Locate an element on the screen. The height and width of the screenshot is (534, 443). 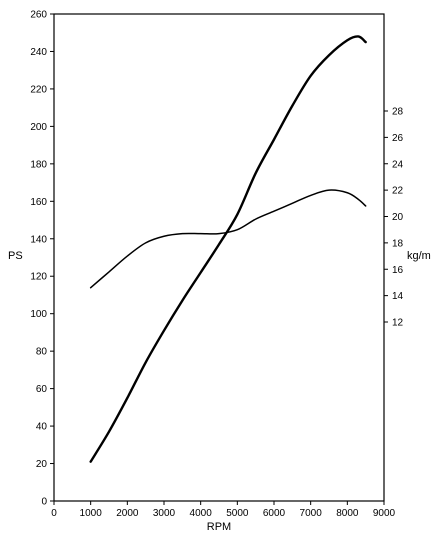
y-tick-label: 0 is located at coordinates (44, 502).